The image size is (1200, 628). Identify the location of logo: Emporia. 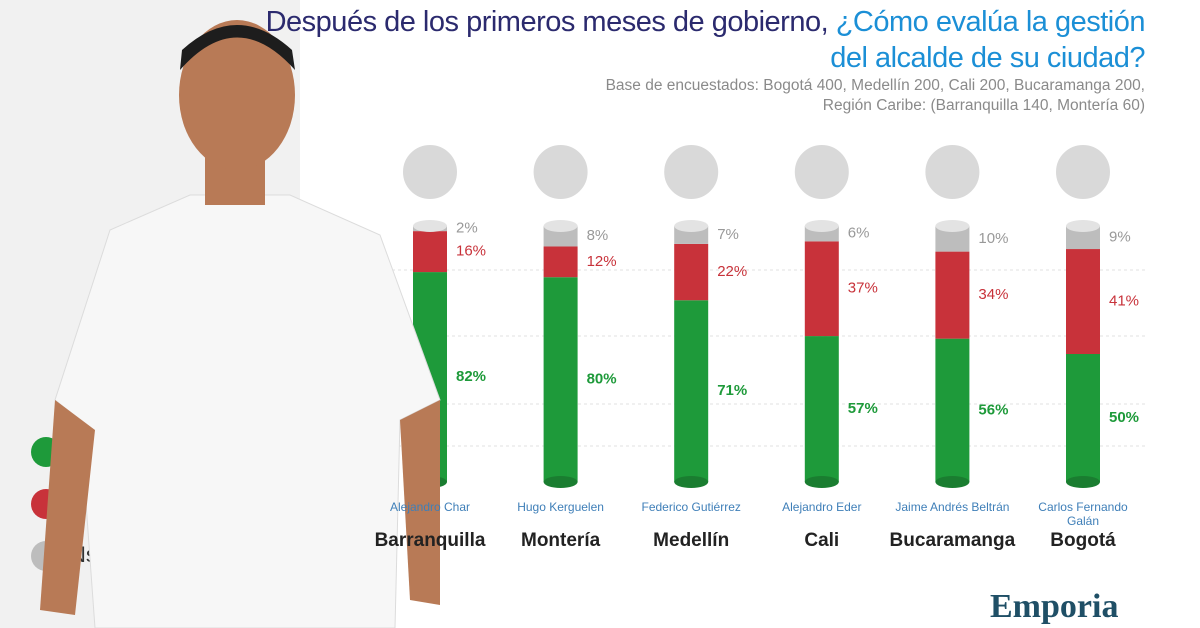
(1054, 606).